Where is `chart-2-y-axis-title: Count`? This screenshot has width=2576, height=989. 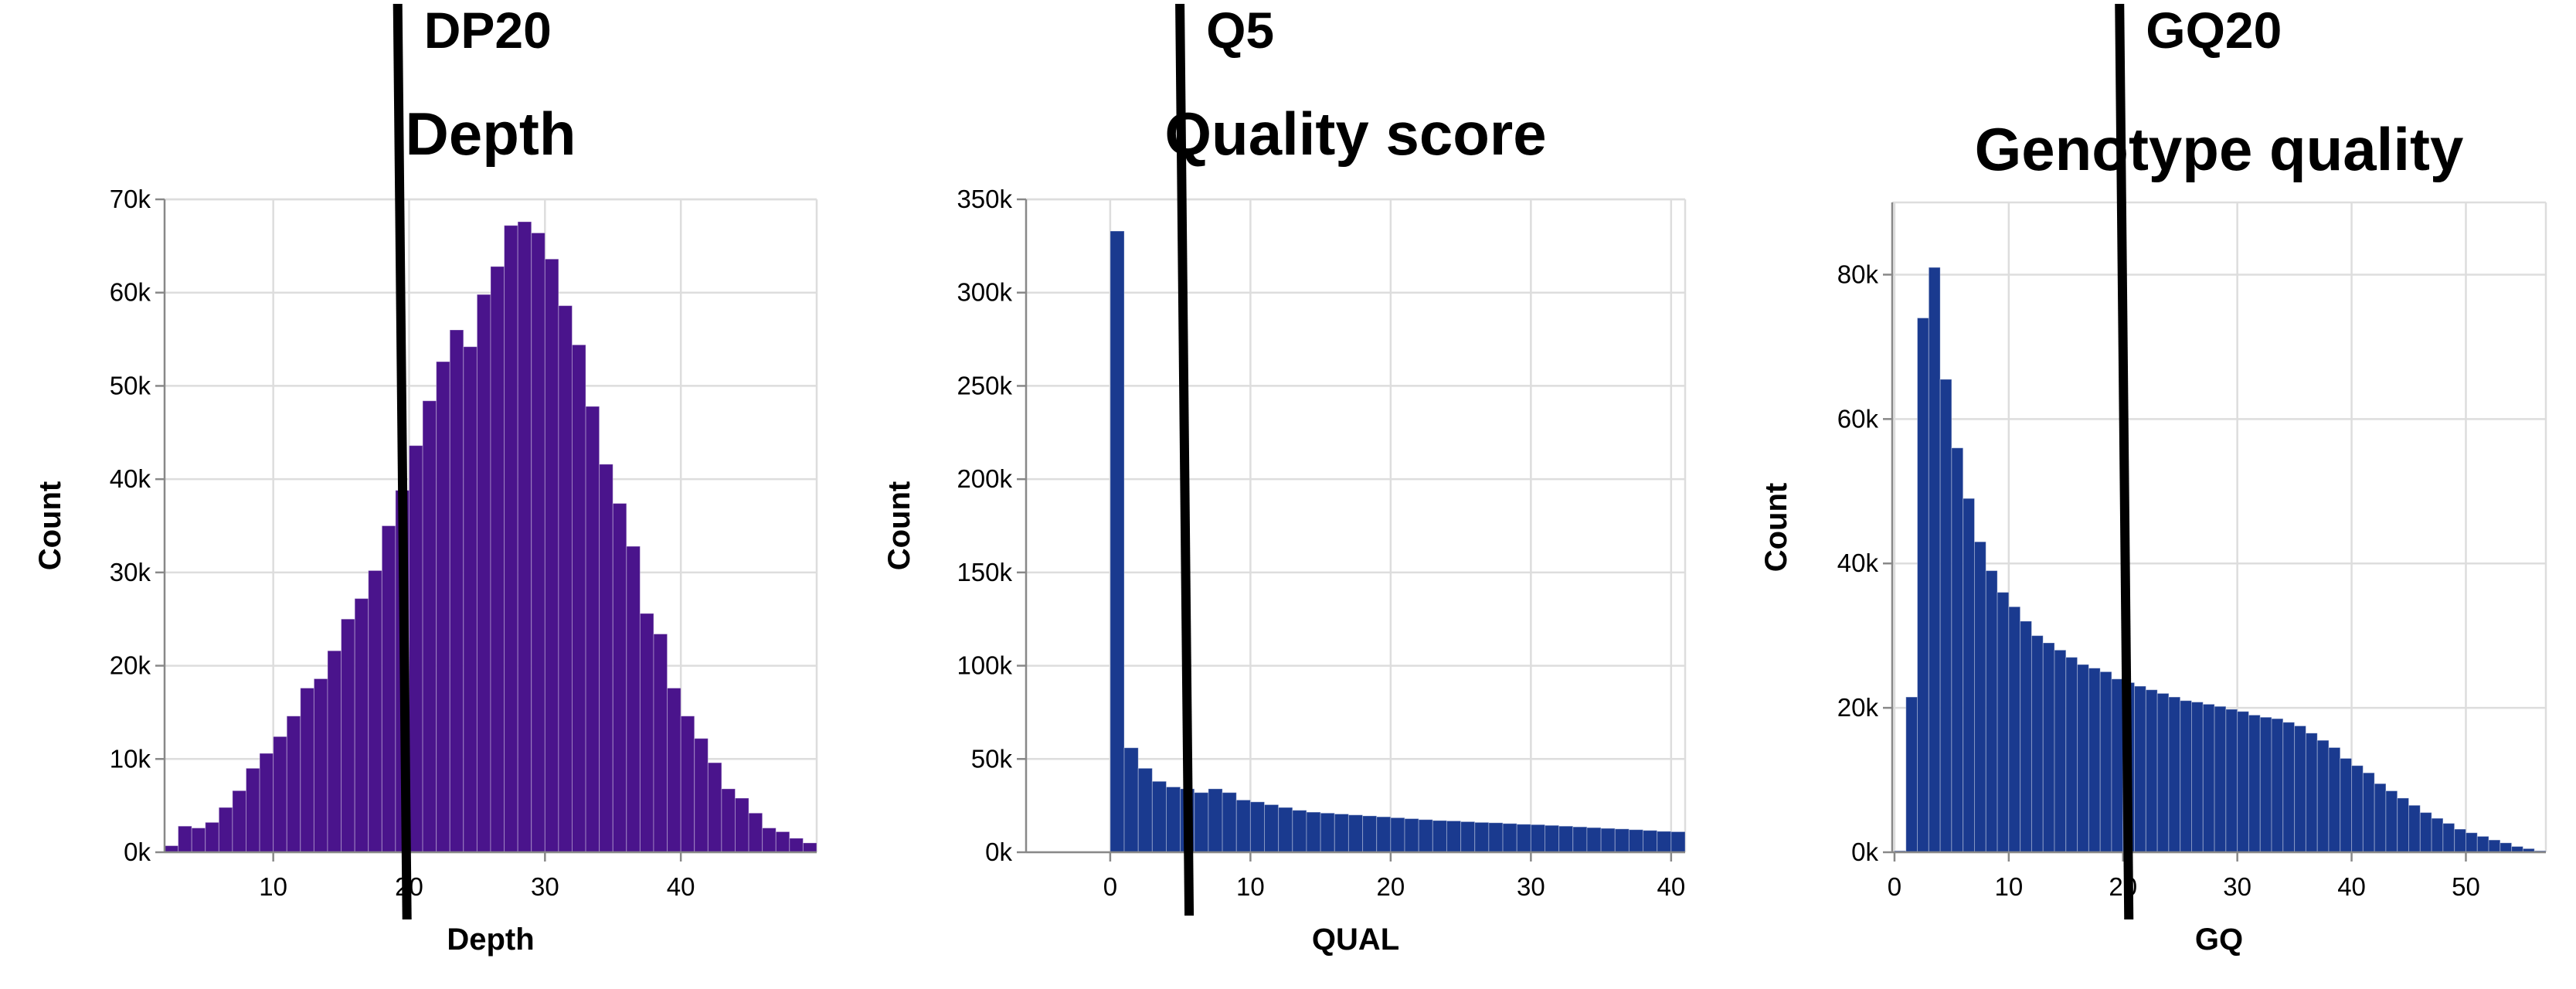 chart-2-y-axis-title: Count is located at coordinates (1776, 528).